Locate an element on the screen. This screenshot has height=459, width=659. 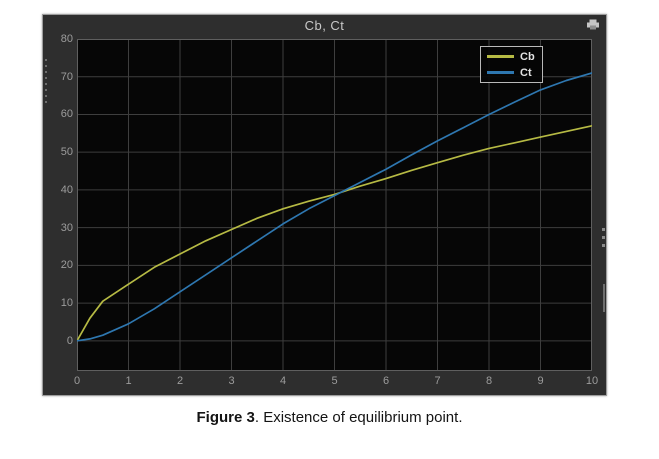
y-tick-label: 10 is located at coordinates (66, 303).